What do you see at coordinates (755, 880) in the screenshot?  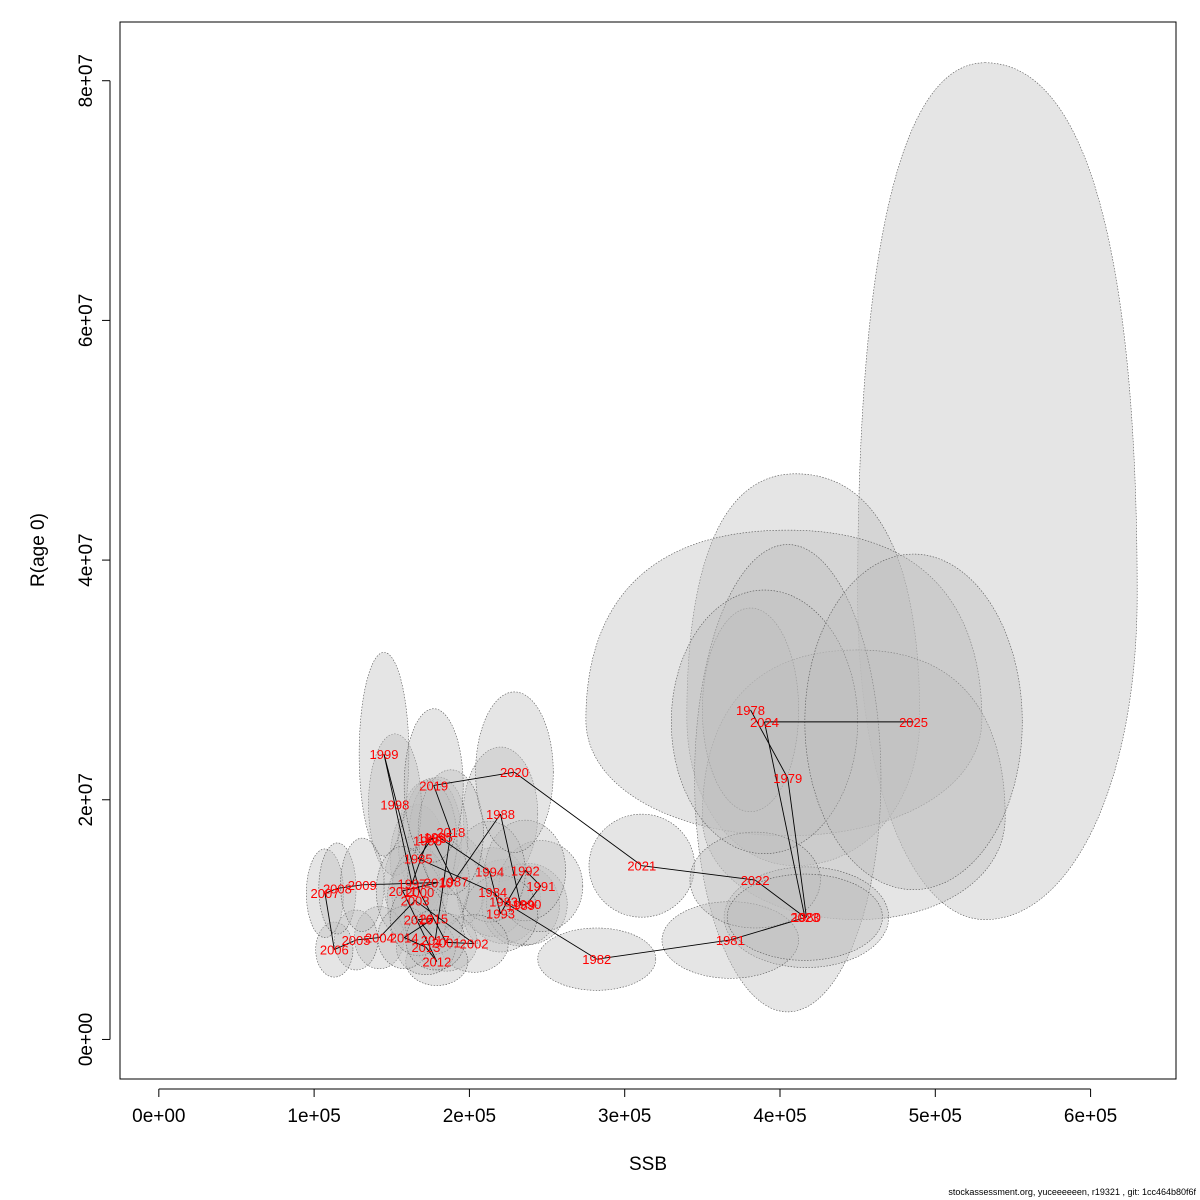 I see `point-label-2022: 2022` at bounding box center [755, 880].